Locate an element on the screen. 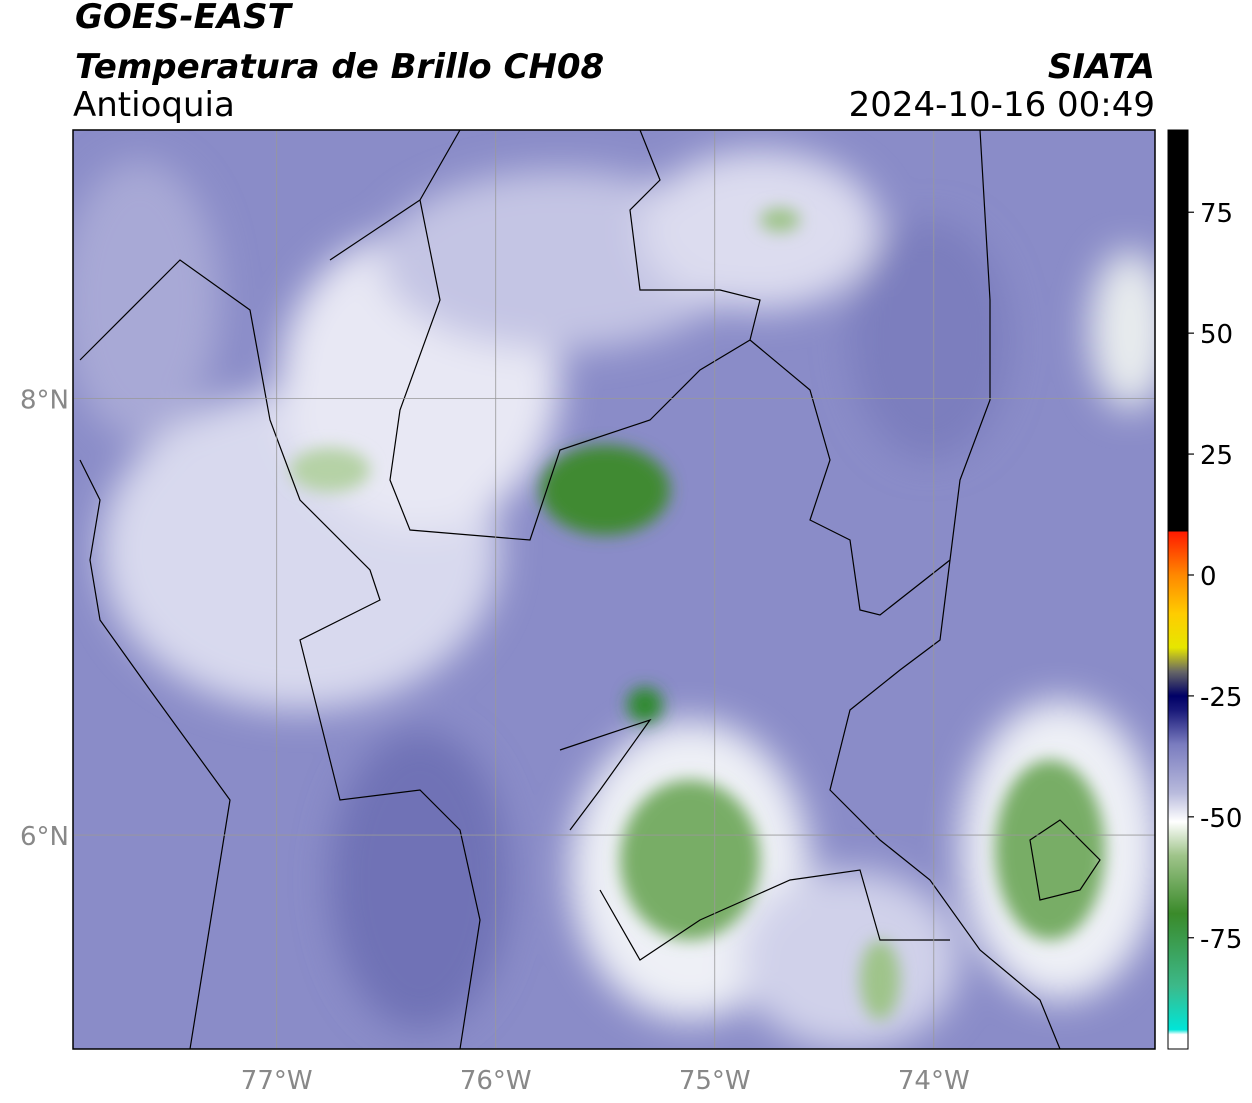 The width and height of the screenshot is (1252, 1103). agency-label: SIATA is located at coordinates (1101, 67).